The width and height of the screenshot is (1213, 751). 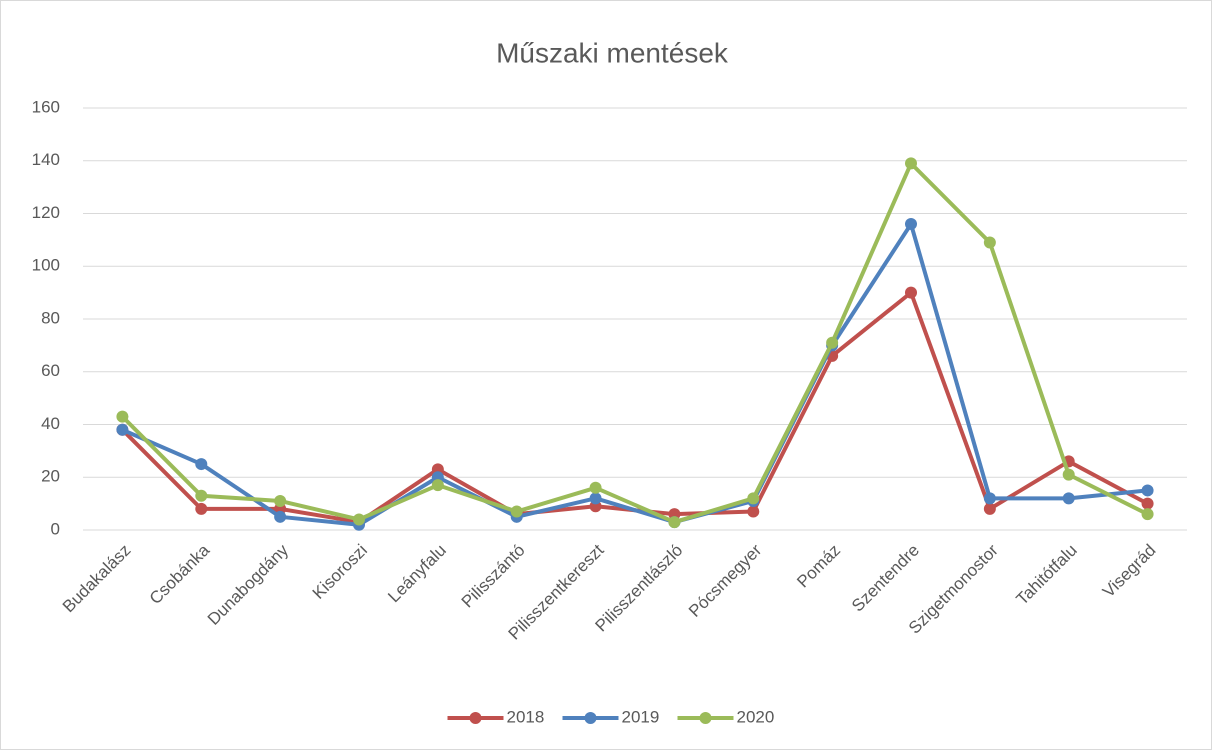 I want to click on y-tick-label: 40, so click(x=50, y=423).